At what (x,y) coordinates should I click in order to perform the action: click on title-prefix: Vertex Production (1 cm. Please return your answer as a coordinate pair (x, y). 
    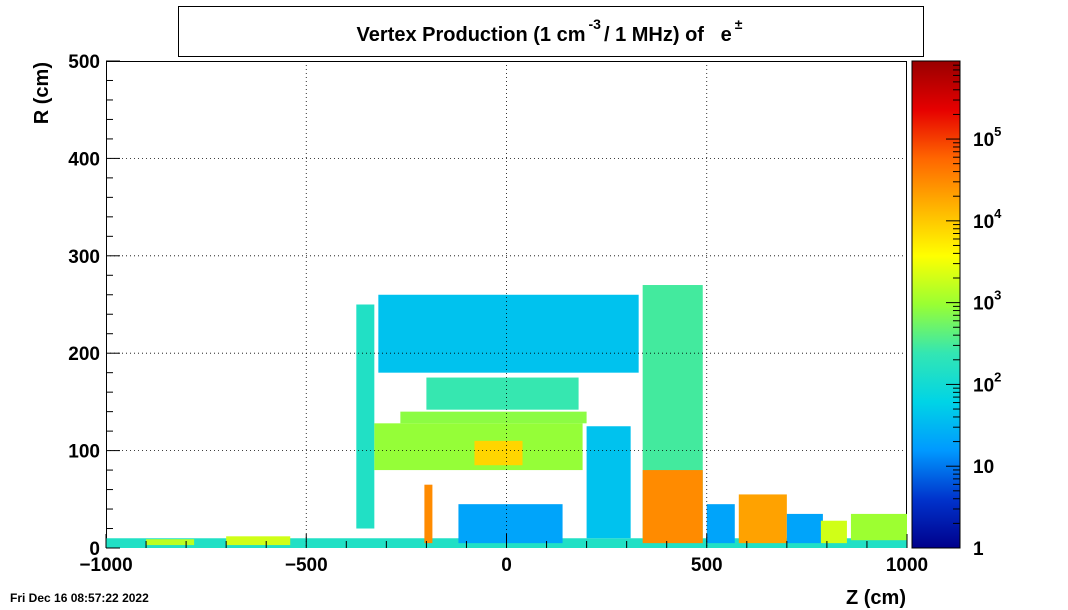
    Looking at the image, I should click on (471, 35).